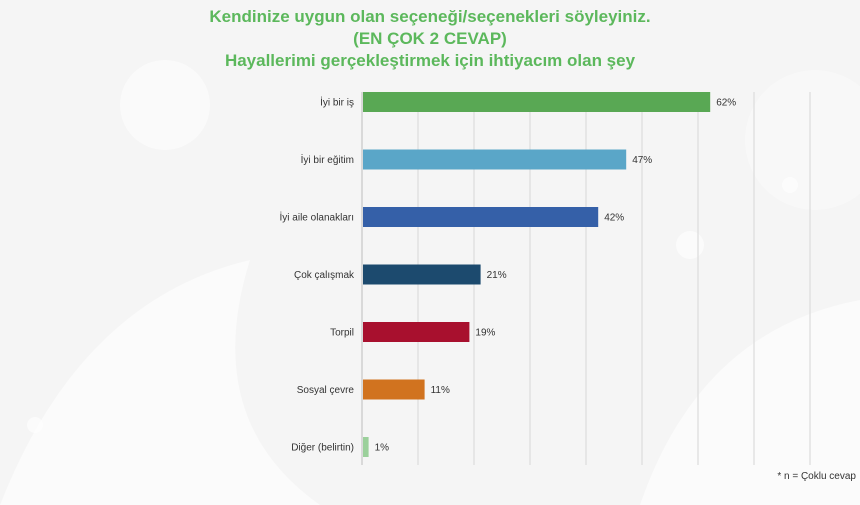 This screenshot has height=505, width=860. What do you see at coordinates (326, 390) in the screenshot?
I see `category-label: Sosyal çevre` at bounding box center [326, 390].